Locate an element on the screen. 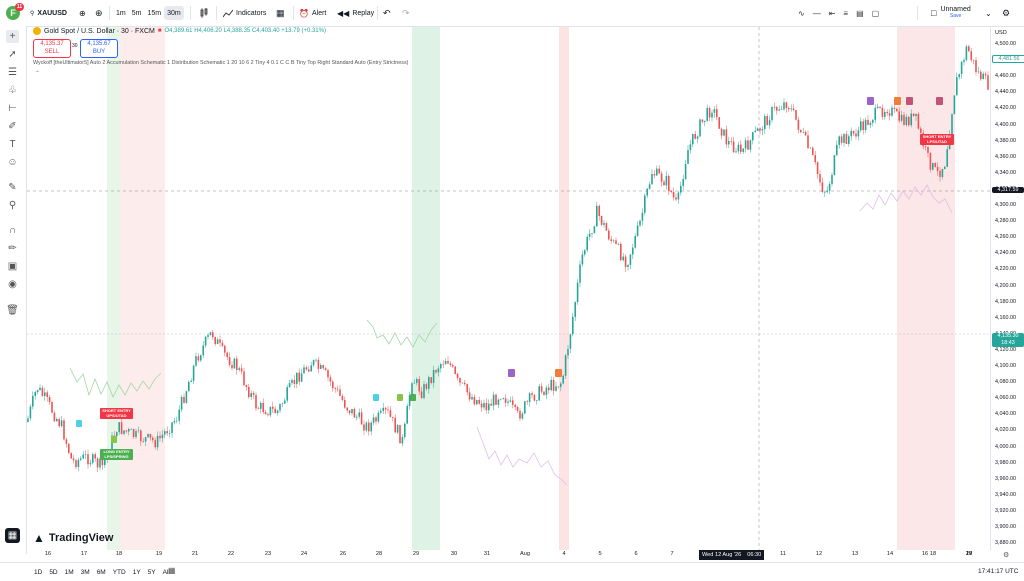 This screenshot has width=1024, height=581. layout-save-status: Save is located at coordinates (955, 16).